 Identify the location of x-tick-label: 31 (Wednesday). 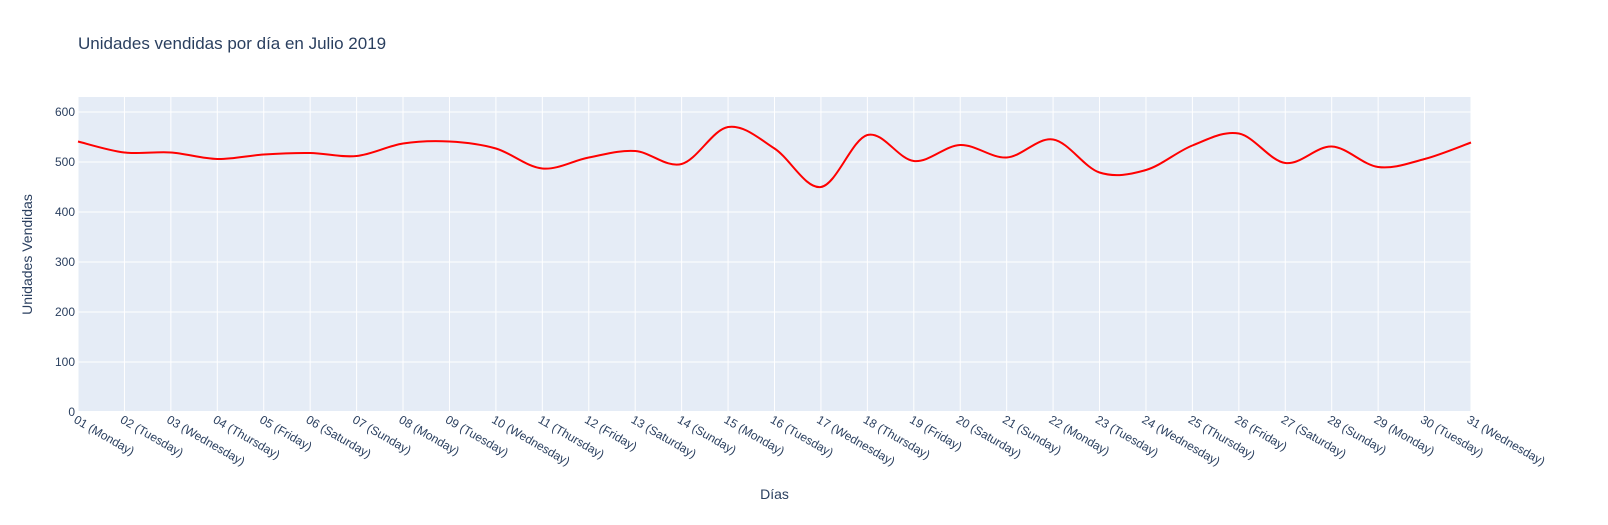
(1506, 440).